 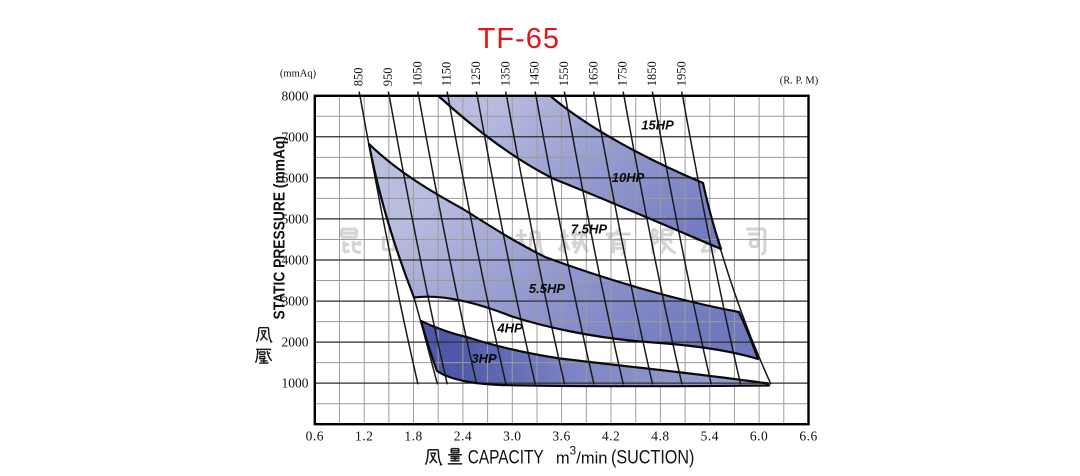 What do you see at coordinates (547, 288) in the screenshot?
I see `svg-text: 5.5HP` at bounding box center [547, 288].